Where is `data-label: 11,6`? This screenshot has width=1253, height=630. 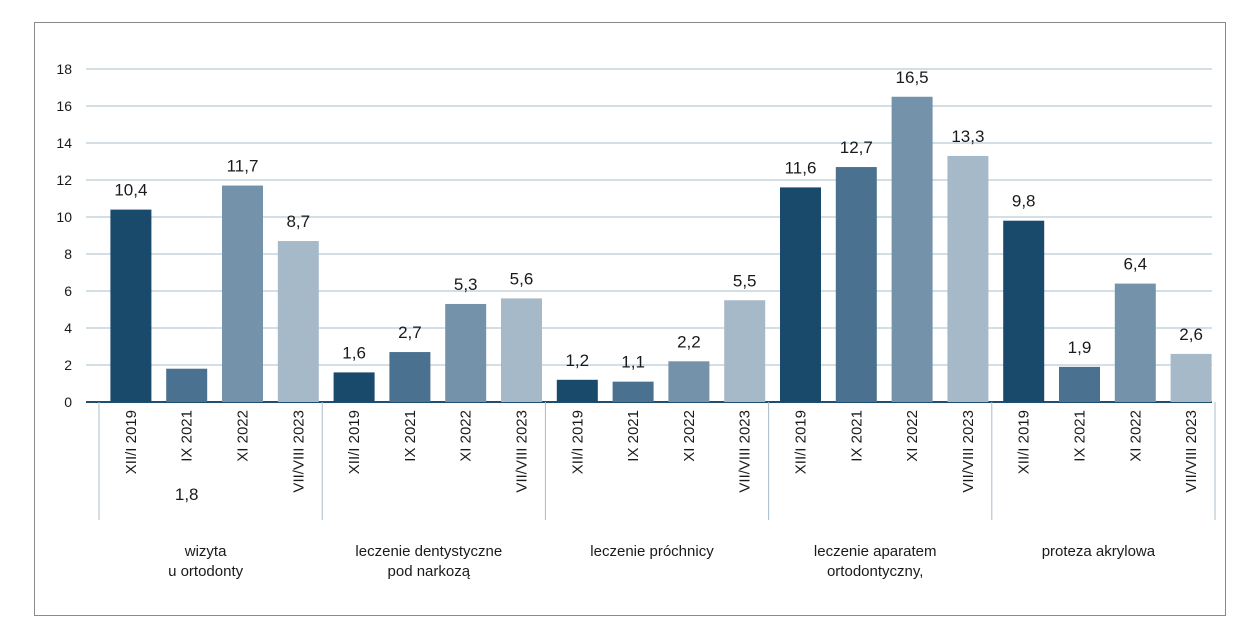 data-label: 11,6 is located at coordinates (801, 167).